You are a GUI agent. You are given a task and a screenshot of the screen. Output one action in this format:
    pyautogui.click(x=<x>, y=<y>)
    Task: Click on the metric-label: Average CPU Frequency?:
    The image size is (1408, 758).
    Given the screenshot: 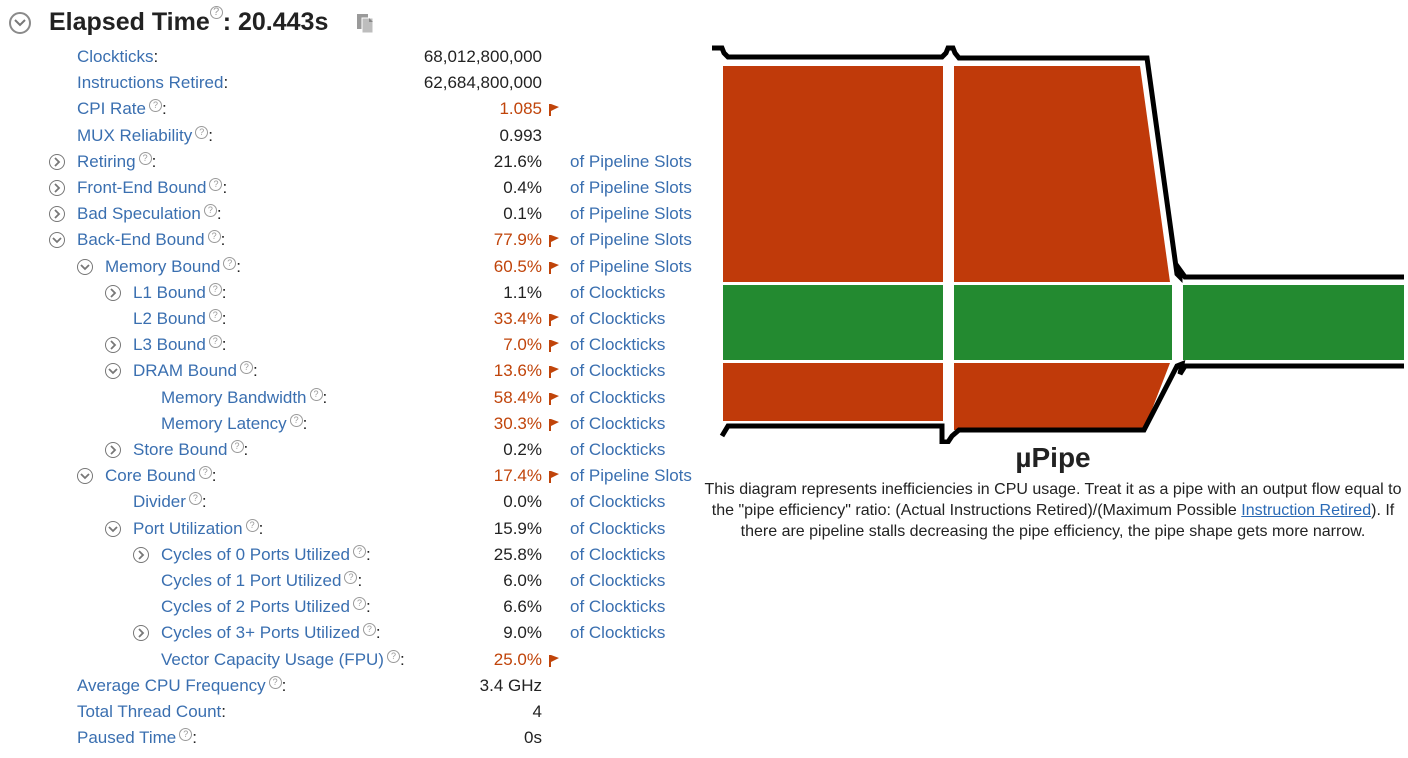 What is the action you would take?
    pyautogui.click(x=181, y=686)
    